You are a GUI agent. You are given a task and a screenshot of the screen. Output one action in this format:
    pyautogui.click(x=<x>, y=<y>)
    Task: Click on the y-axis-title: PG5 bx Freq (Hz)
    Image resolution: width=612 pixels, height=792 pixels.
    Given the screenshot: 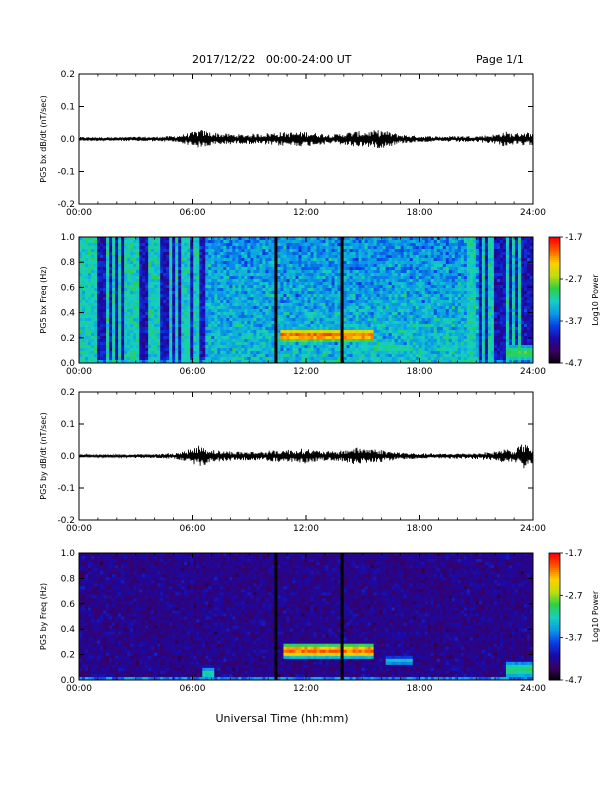 What is the action you would take?
    pyautogui.click(x=43, y=299)
    